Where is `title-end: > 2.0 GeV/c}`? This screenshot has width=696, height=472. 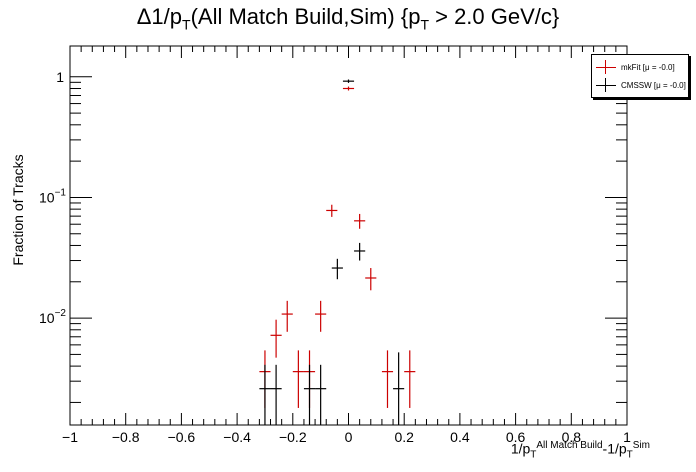
title-end: > 2.0 GeV/c} is located at coordinates (494, 16).